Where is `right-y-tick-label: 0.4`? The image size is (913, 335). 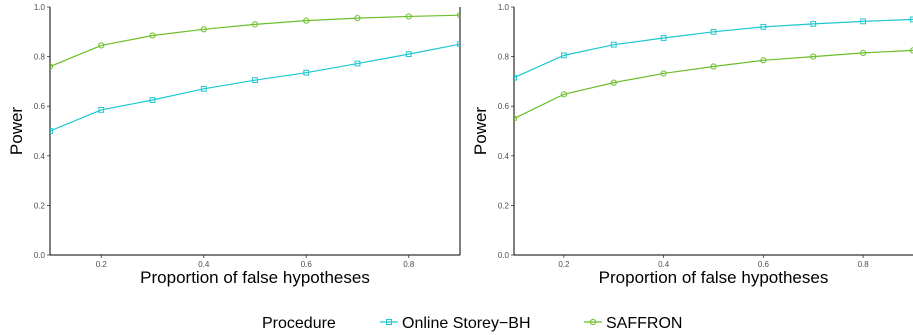 right-y-tick-label: 0.4 is located at coordinates (504, 156).